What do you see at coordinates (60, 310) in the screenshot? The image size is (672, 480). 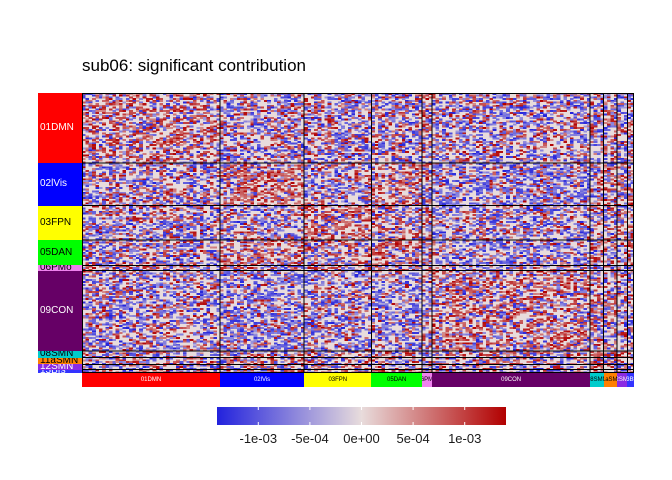 I see `y-network-label: 09CON` at bounding box center [60, 310].